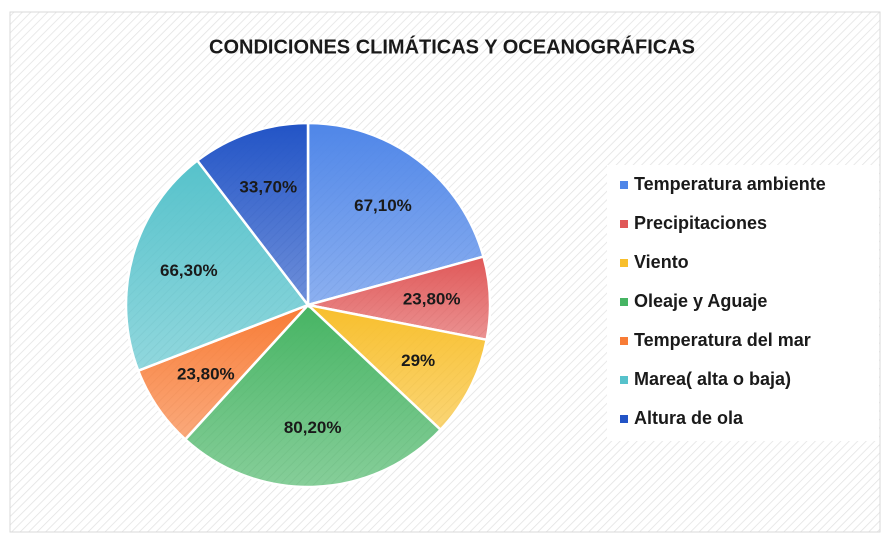 The image size is (884, 537). I want to click on data-label: 29%, so click(418, 360).